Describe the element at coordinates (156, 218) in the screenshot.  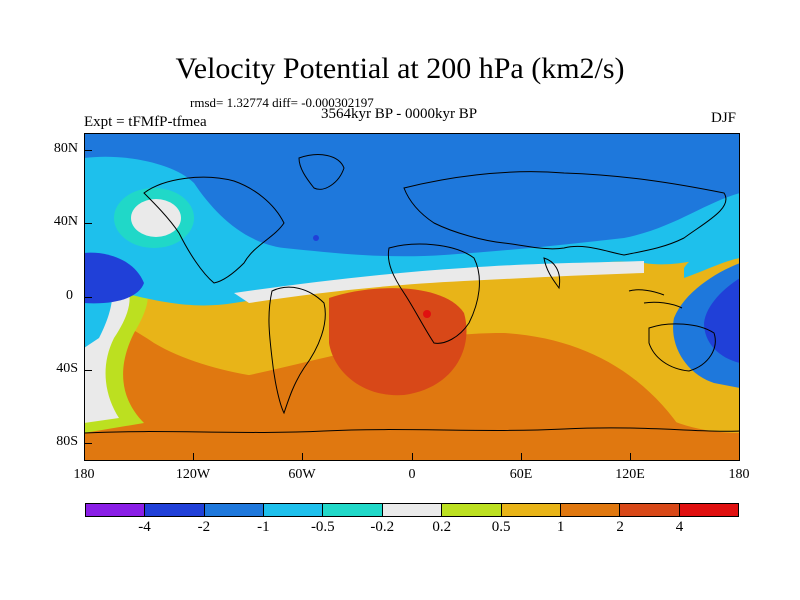
I see `field-npac-core` at that location.